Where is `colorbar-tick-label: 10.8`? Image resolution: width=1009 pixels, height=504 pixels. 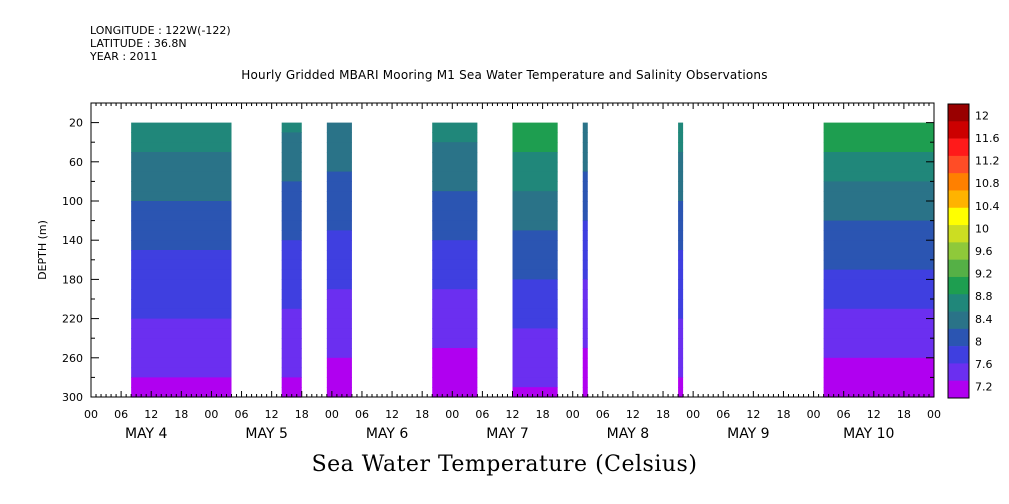
colorbar-tick-label: 10.8 is located at coordinates (987, 183).